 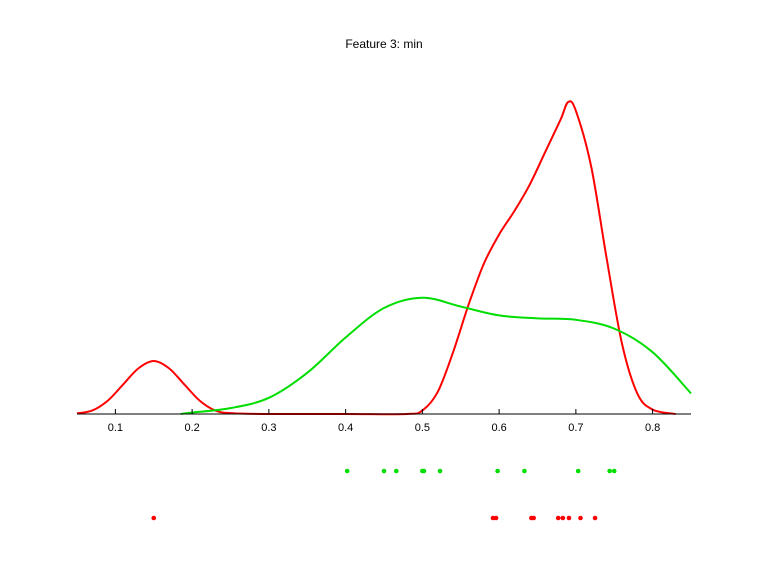 I want to click on x-axis-ticks: 0.1 0.2 0.3 0.4 0.5 0.6 0.7 0.8, so click(x=384, y=421).